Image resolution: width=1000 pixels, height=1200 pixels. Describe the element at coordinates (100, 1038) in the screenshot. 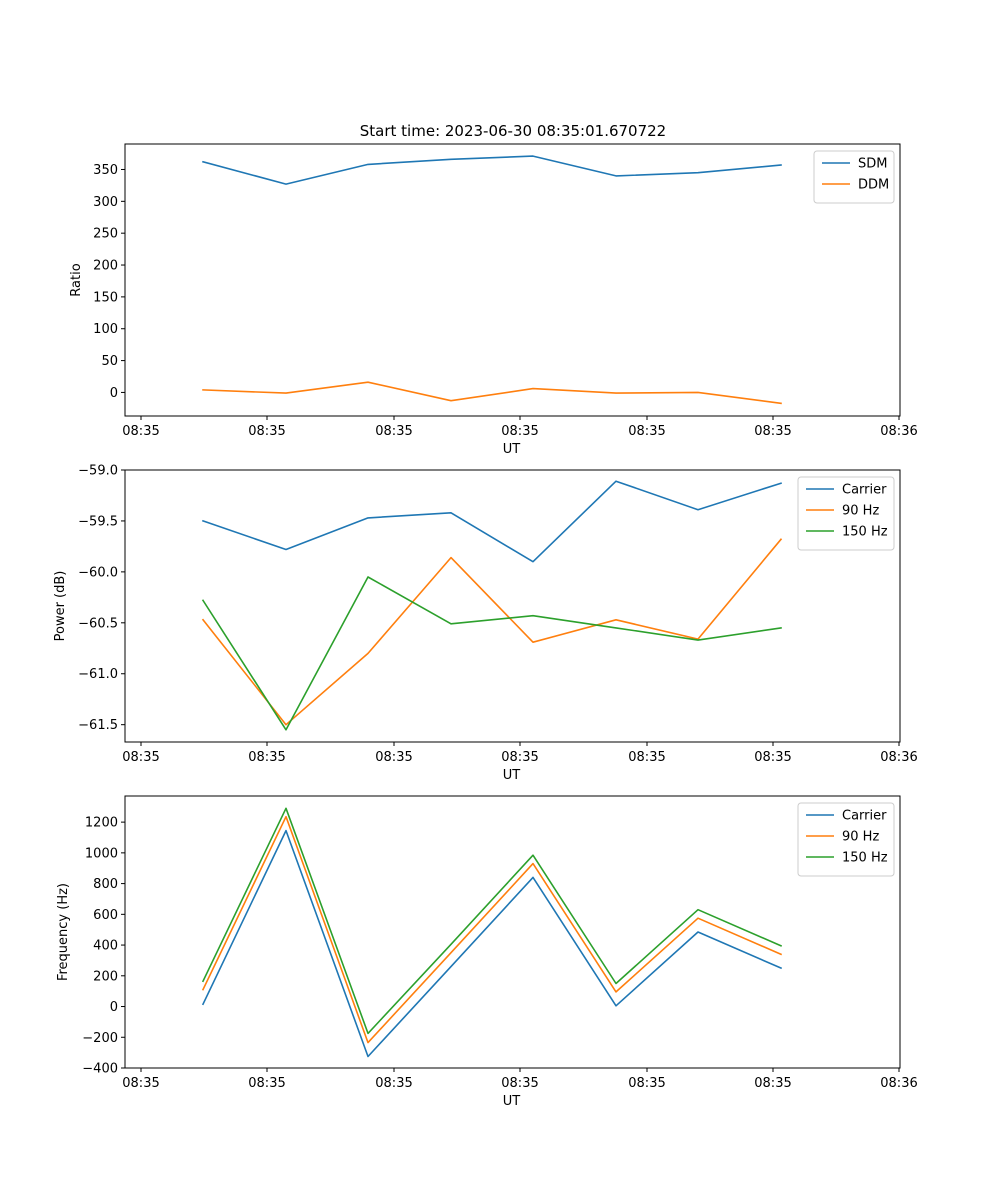

I see `y-tick-label: −200` at that location.